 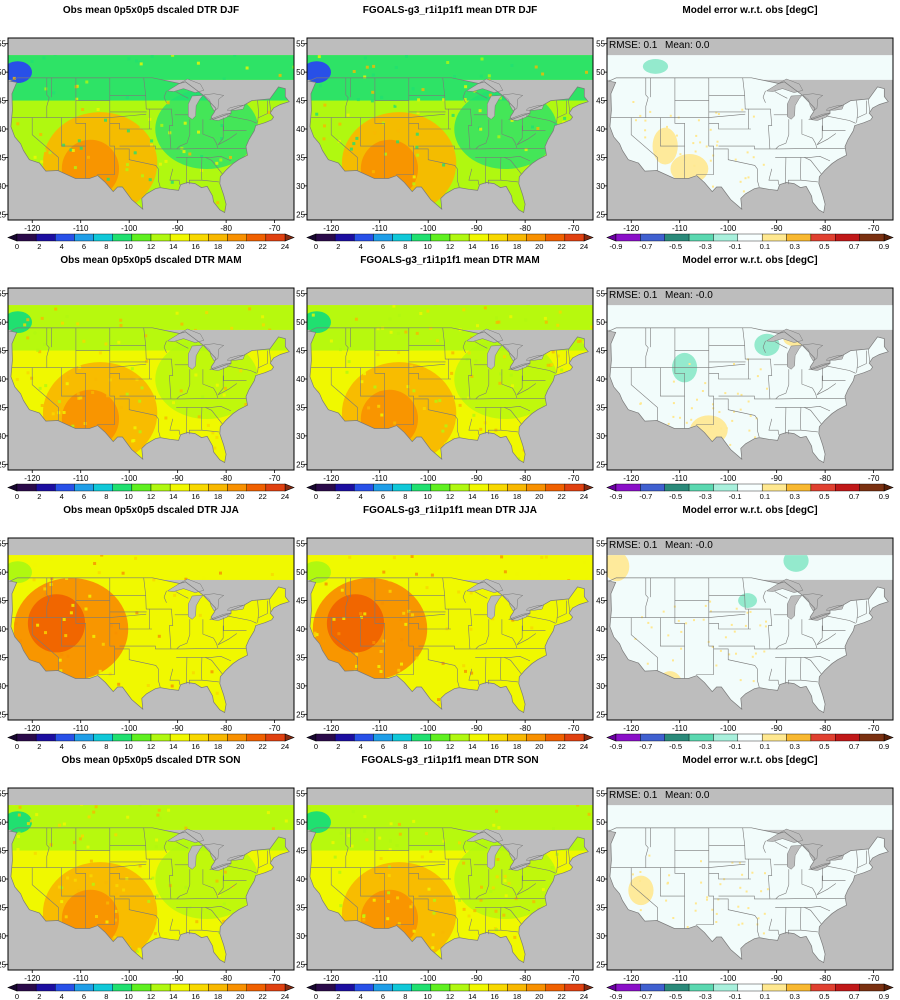 I want to click on colorbar-tick-label: -0.7, so click(x=645, y=996).